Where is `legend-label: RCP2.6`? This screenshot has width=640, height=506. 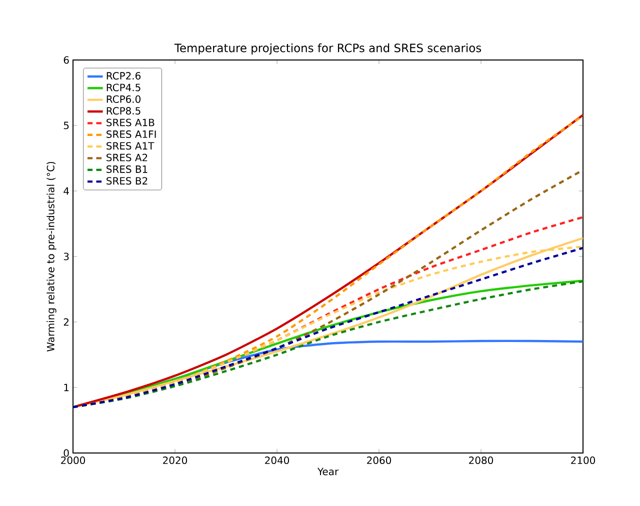 legend-label: RCP2.6 is located at coordinates (123, 76).